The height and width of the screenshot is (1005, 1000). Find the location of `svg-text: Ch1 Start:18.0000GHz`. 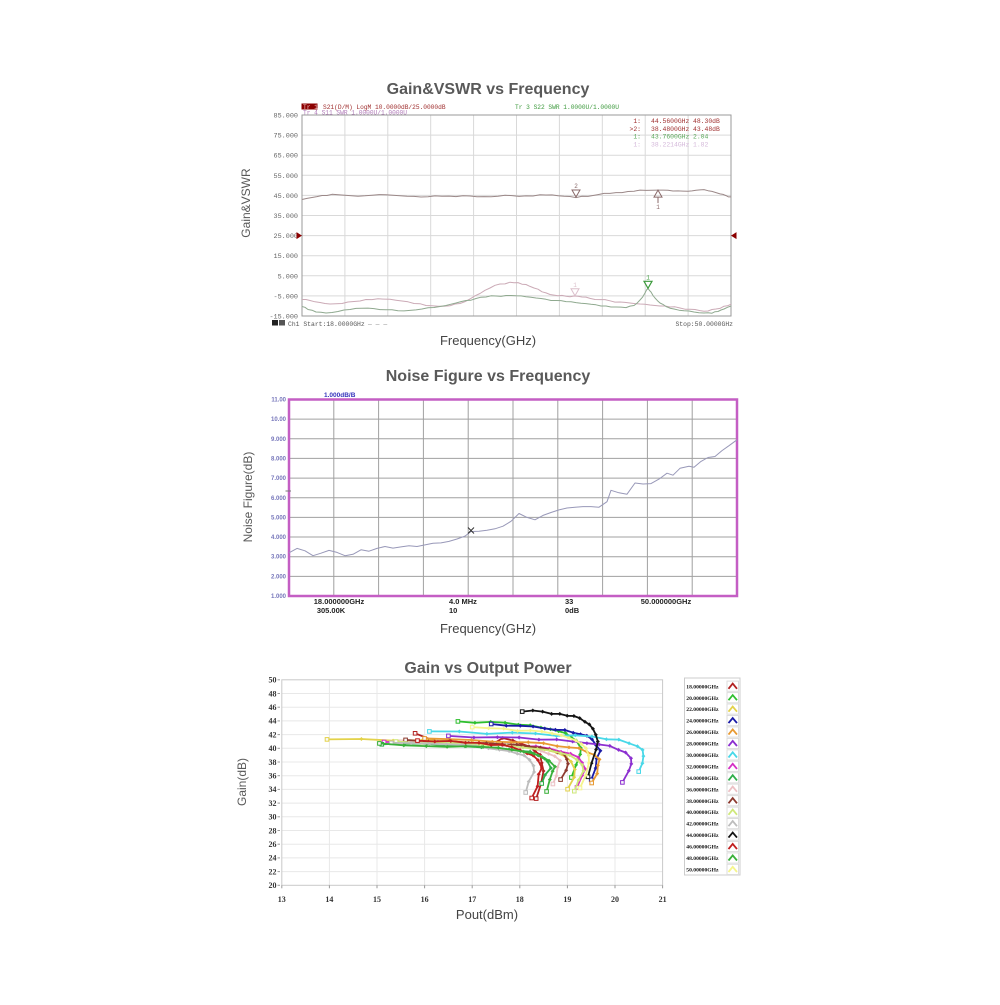

svg-text: Ch1 Start:18.0000GHz is located at coordinates (326, 324).